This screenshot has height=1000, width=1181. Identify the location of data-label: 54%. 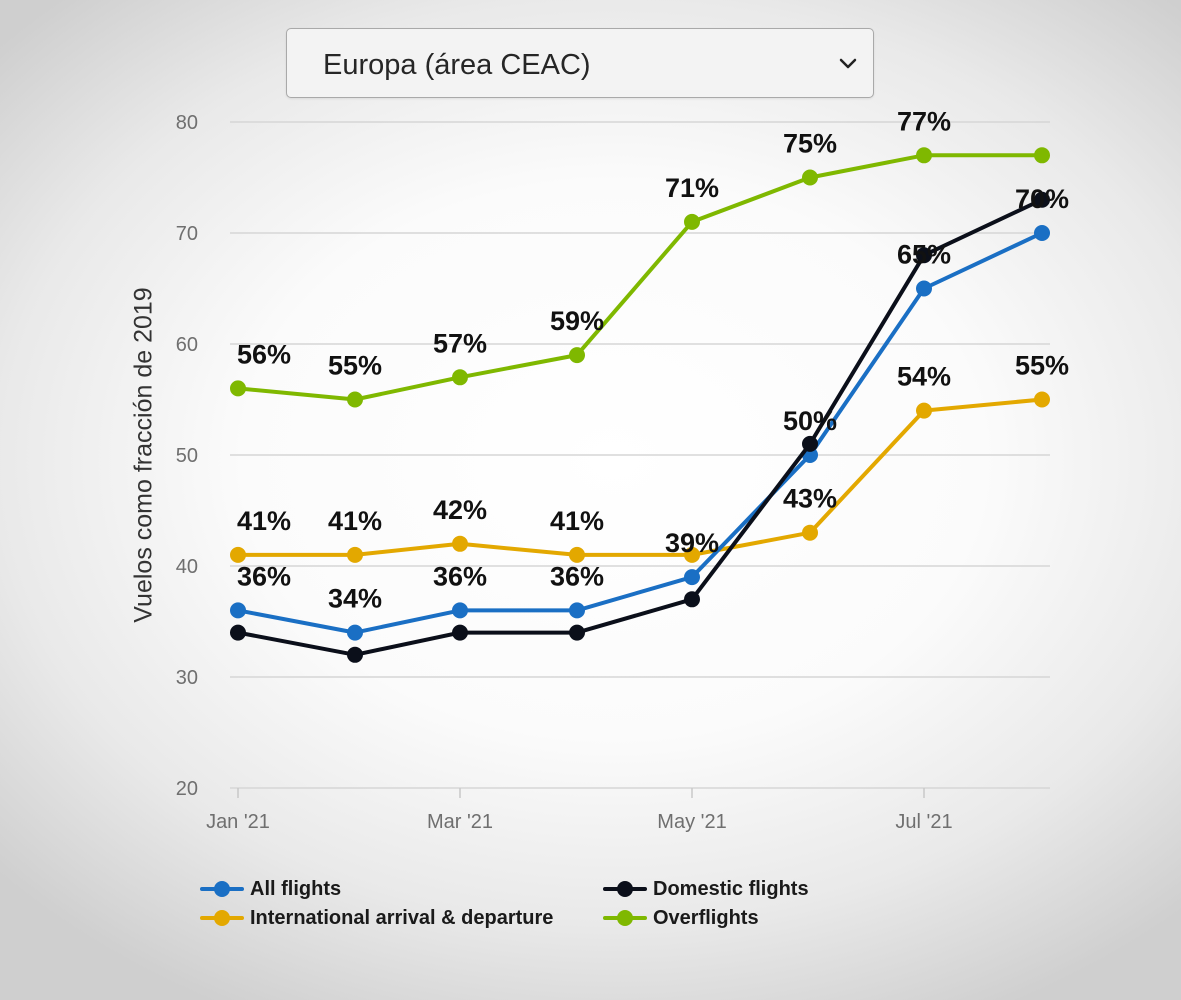
(924, 377).